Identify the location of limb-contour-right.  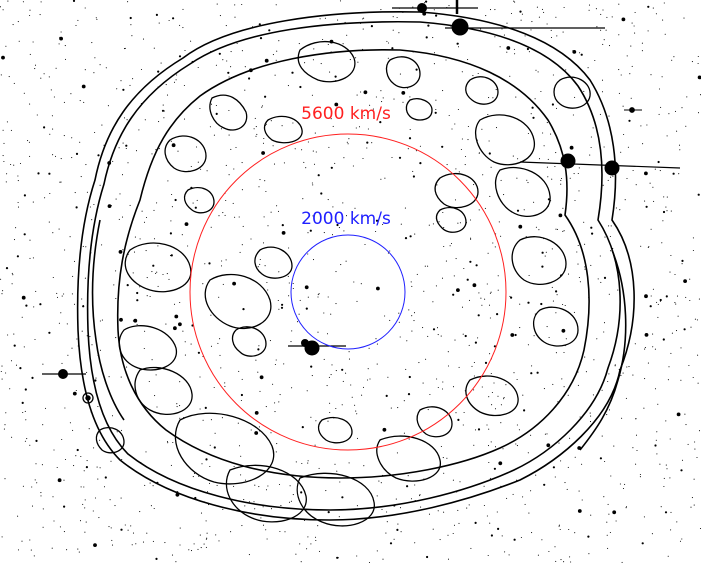
(603, 350).